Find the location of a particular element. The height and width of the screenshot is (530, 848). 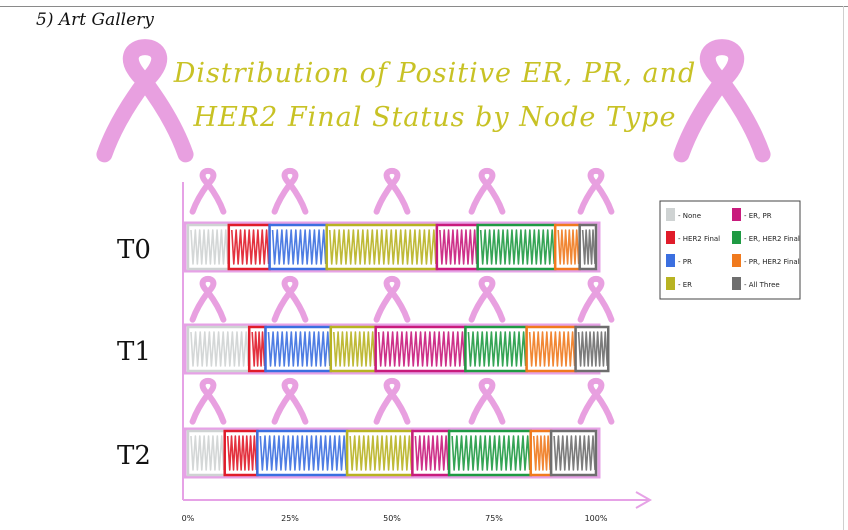

legend-label: - All Three is located at coordinates (762, 285).